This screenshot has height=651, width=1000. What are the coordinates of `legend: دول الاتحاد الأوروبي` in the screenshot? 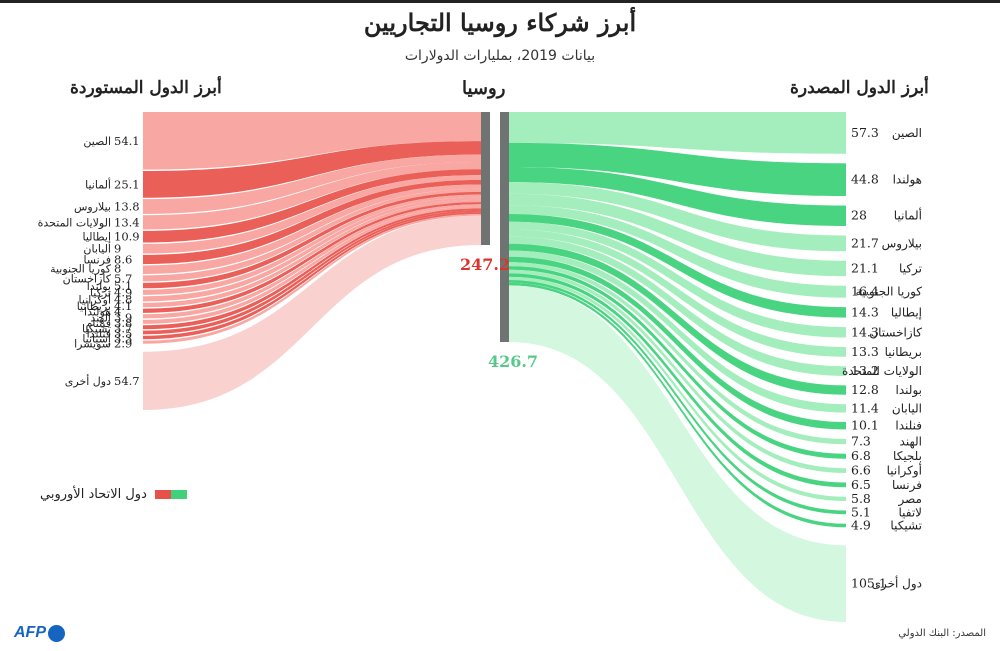 It's located at (113, 494).